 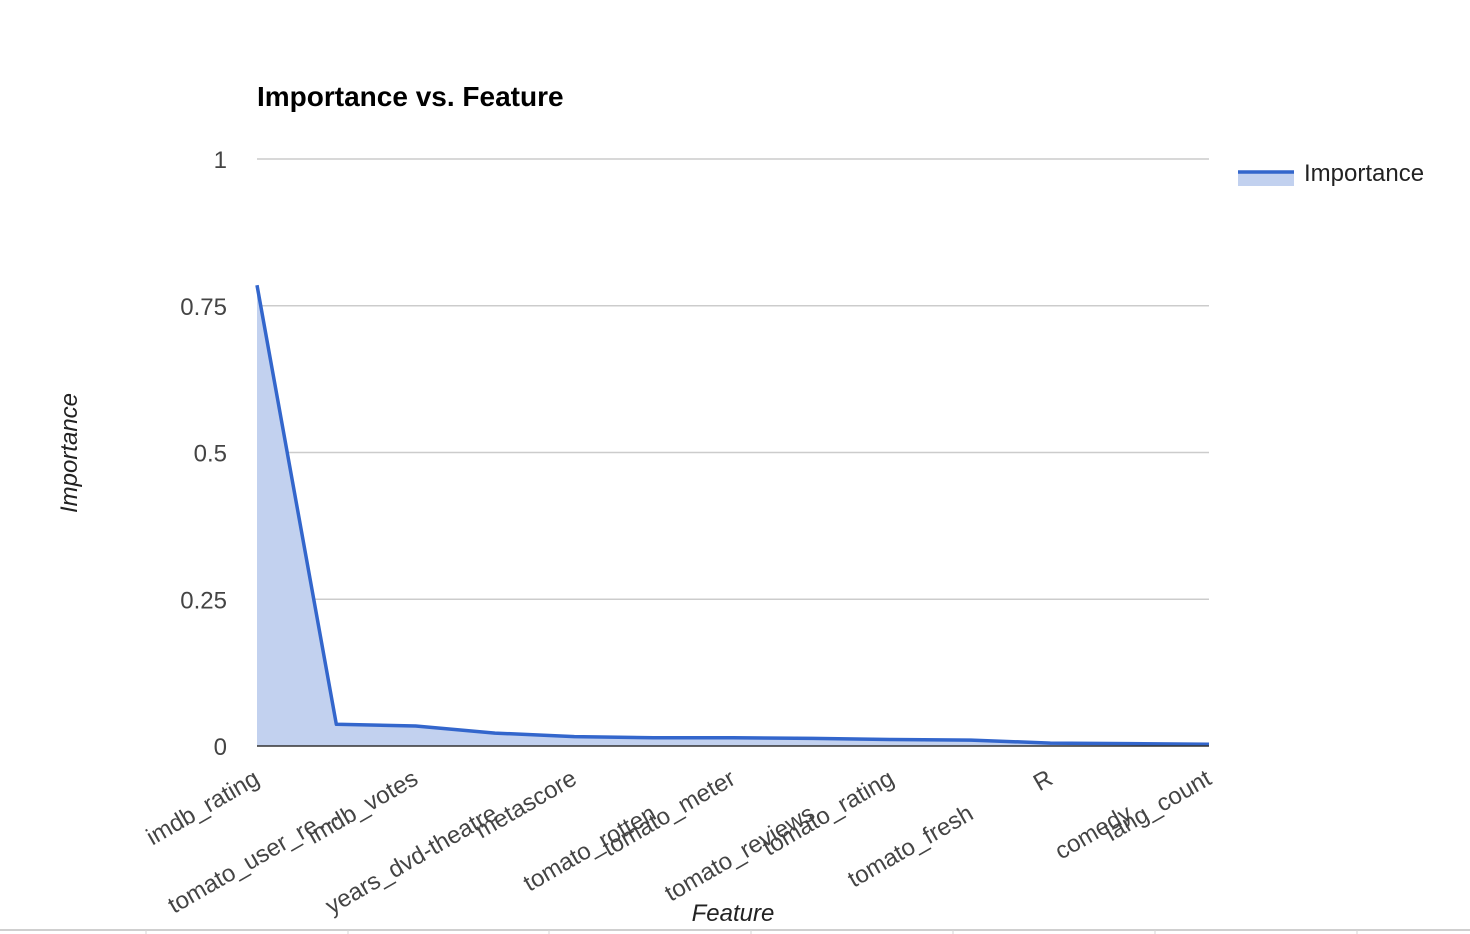 I want to click on y-tick-label: 0, so click(x=220, y=747).